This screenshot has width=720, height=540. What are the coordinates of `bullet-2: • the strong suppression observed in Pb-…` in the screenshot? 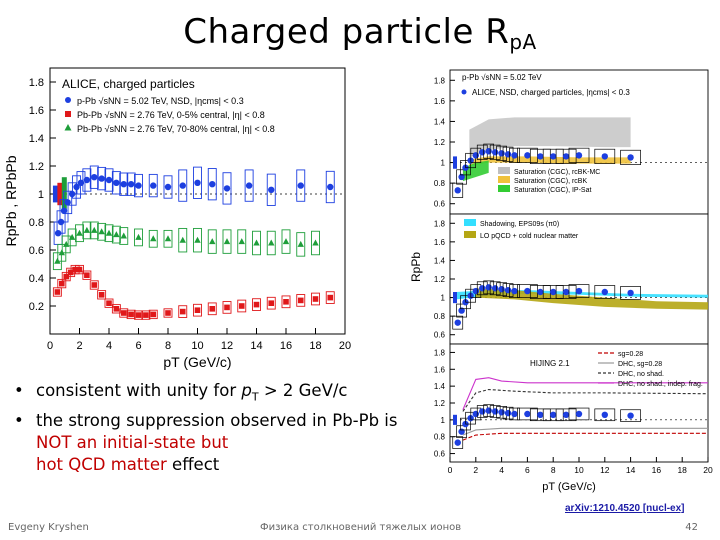 It's located at (214, 443).